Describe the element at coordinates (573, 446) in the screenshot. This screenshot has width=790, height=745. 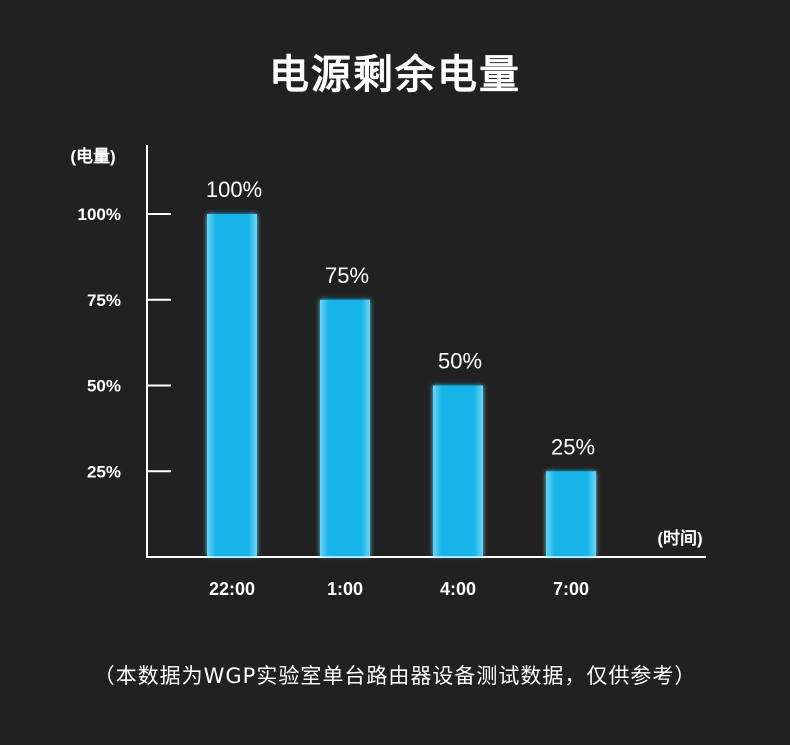
I see `bar-data-label: 25%` at that location.